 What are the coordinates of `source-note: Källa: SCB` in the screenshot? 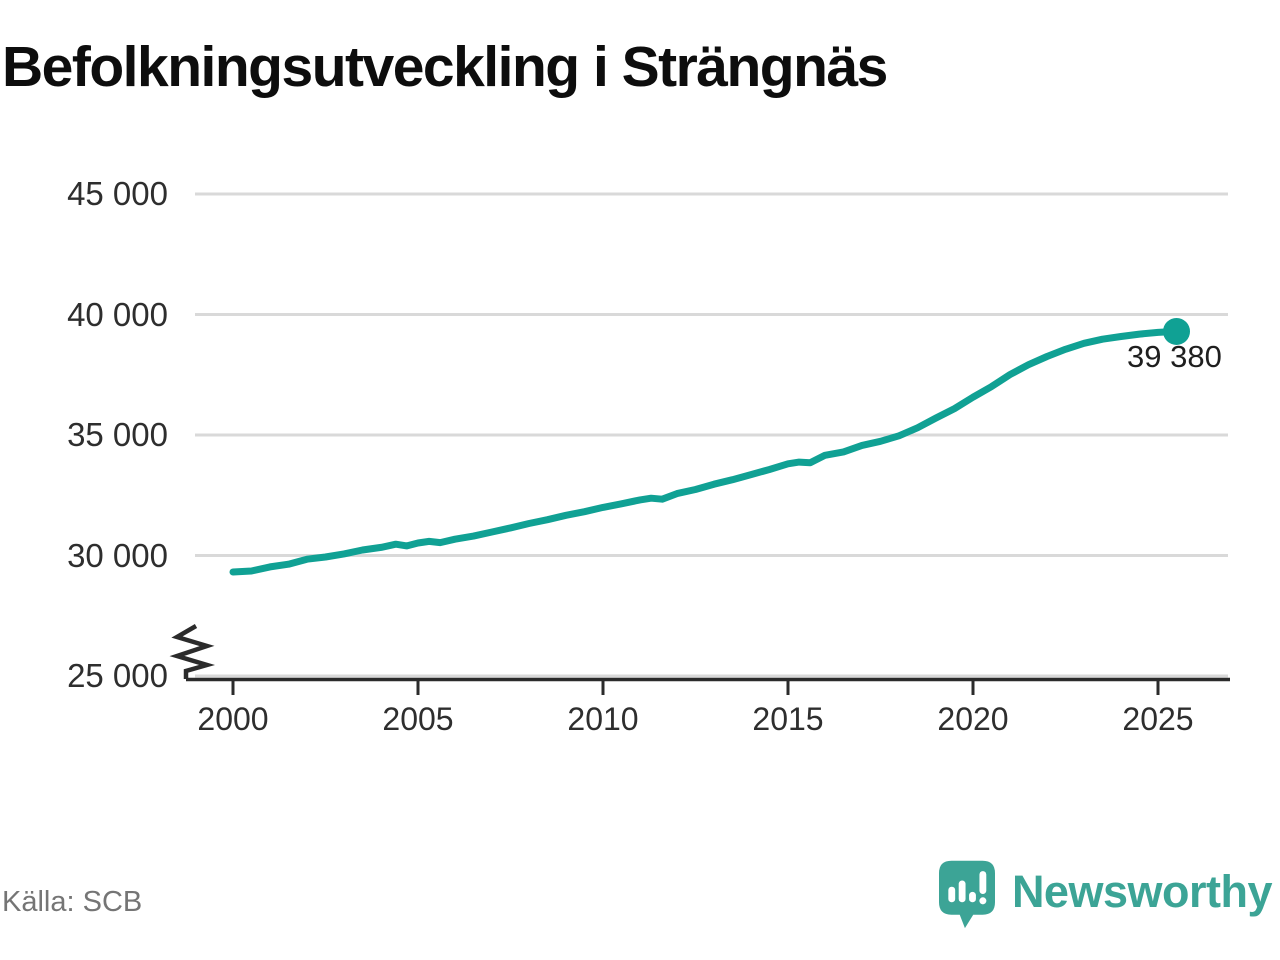 It's located at (72, 902).